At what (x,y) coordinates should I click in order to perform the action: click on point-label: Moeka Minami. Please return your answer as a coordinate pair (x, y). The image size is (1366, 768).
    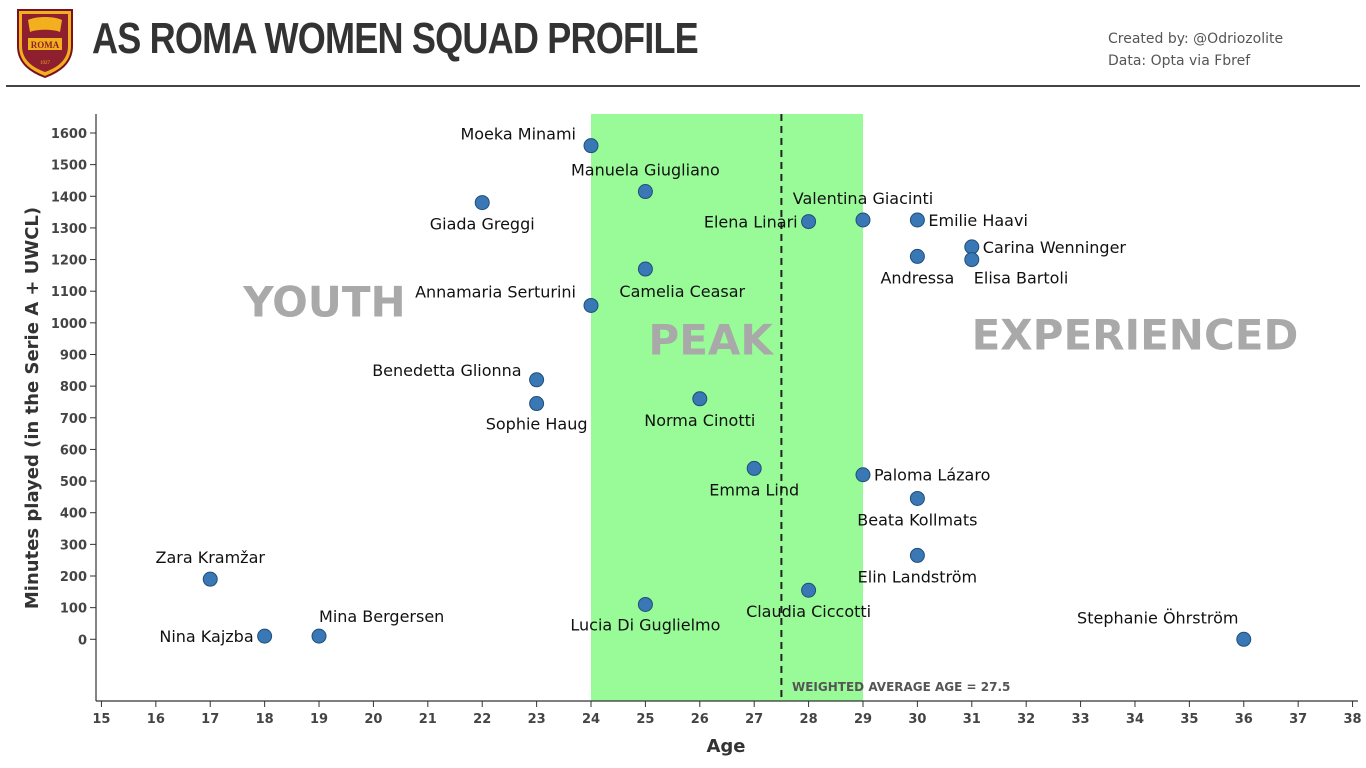
    Looking at the image, I should click on (518, 134).